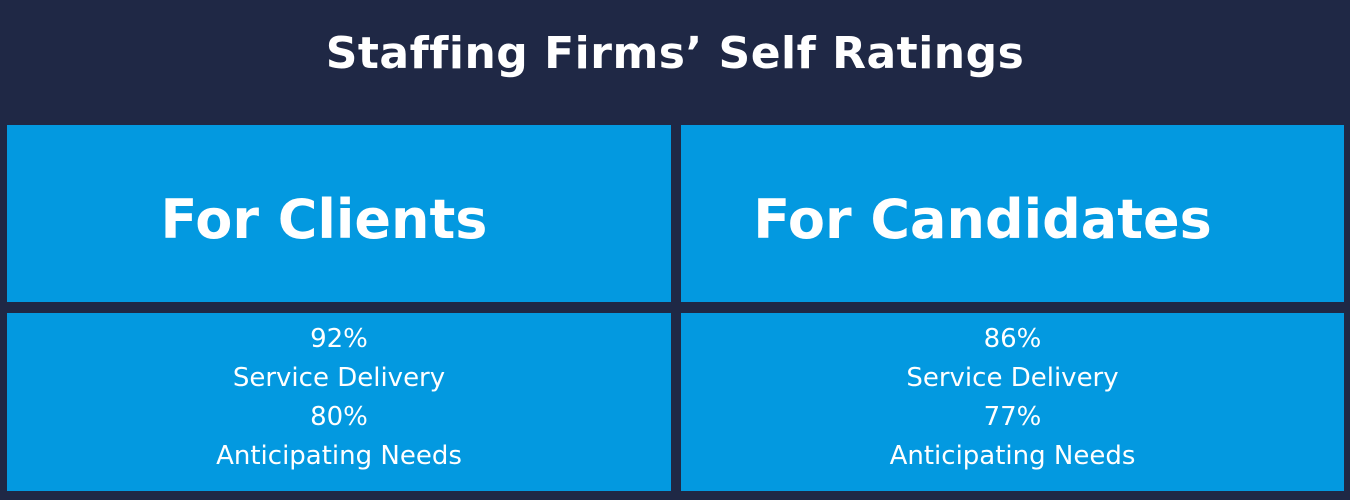 The height and width of the screenshot is (500, 1350). I want to click on clients-heading: For Clients, so click(324, 219).